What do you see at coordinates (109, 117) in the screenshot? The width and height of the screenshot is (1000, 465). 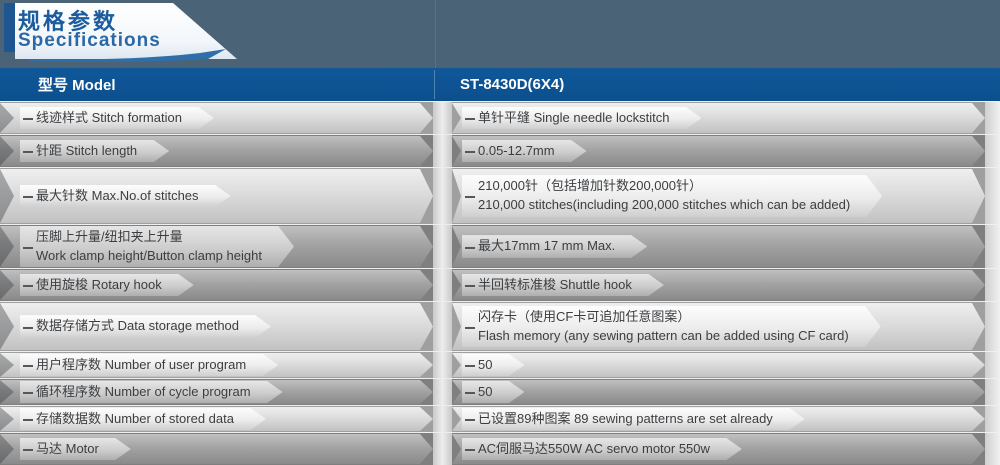 I see `row-label: 线迹样式 Stitch formation` at bounding box center [109, 117].